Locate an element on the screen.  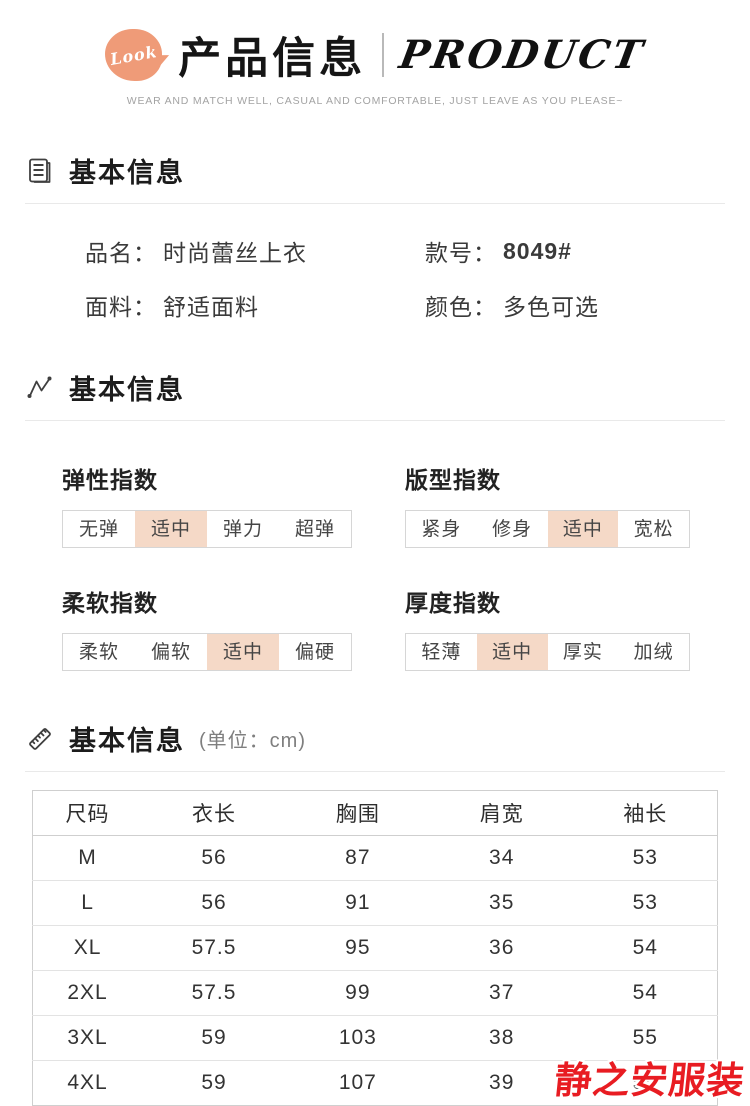
index-group-title: 厚度指数 is located at coordinates (453, 603).